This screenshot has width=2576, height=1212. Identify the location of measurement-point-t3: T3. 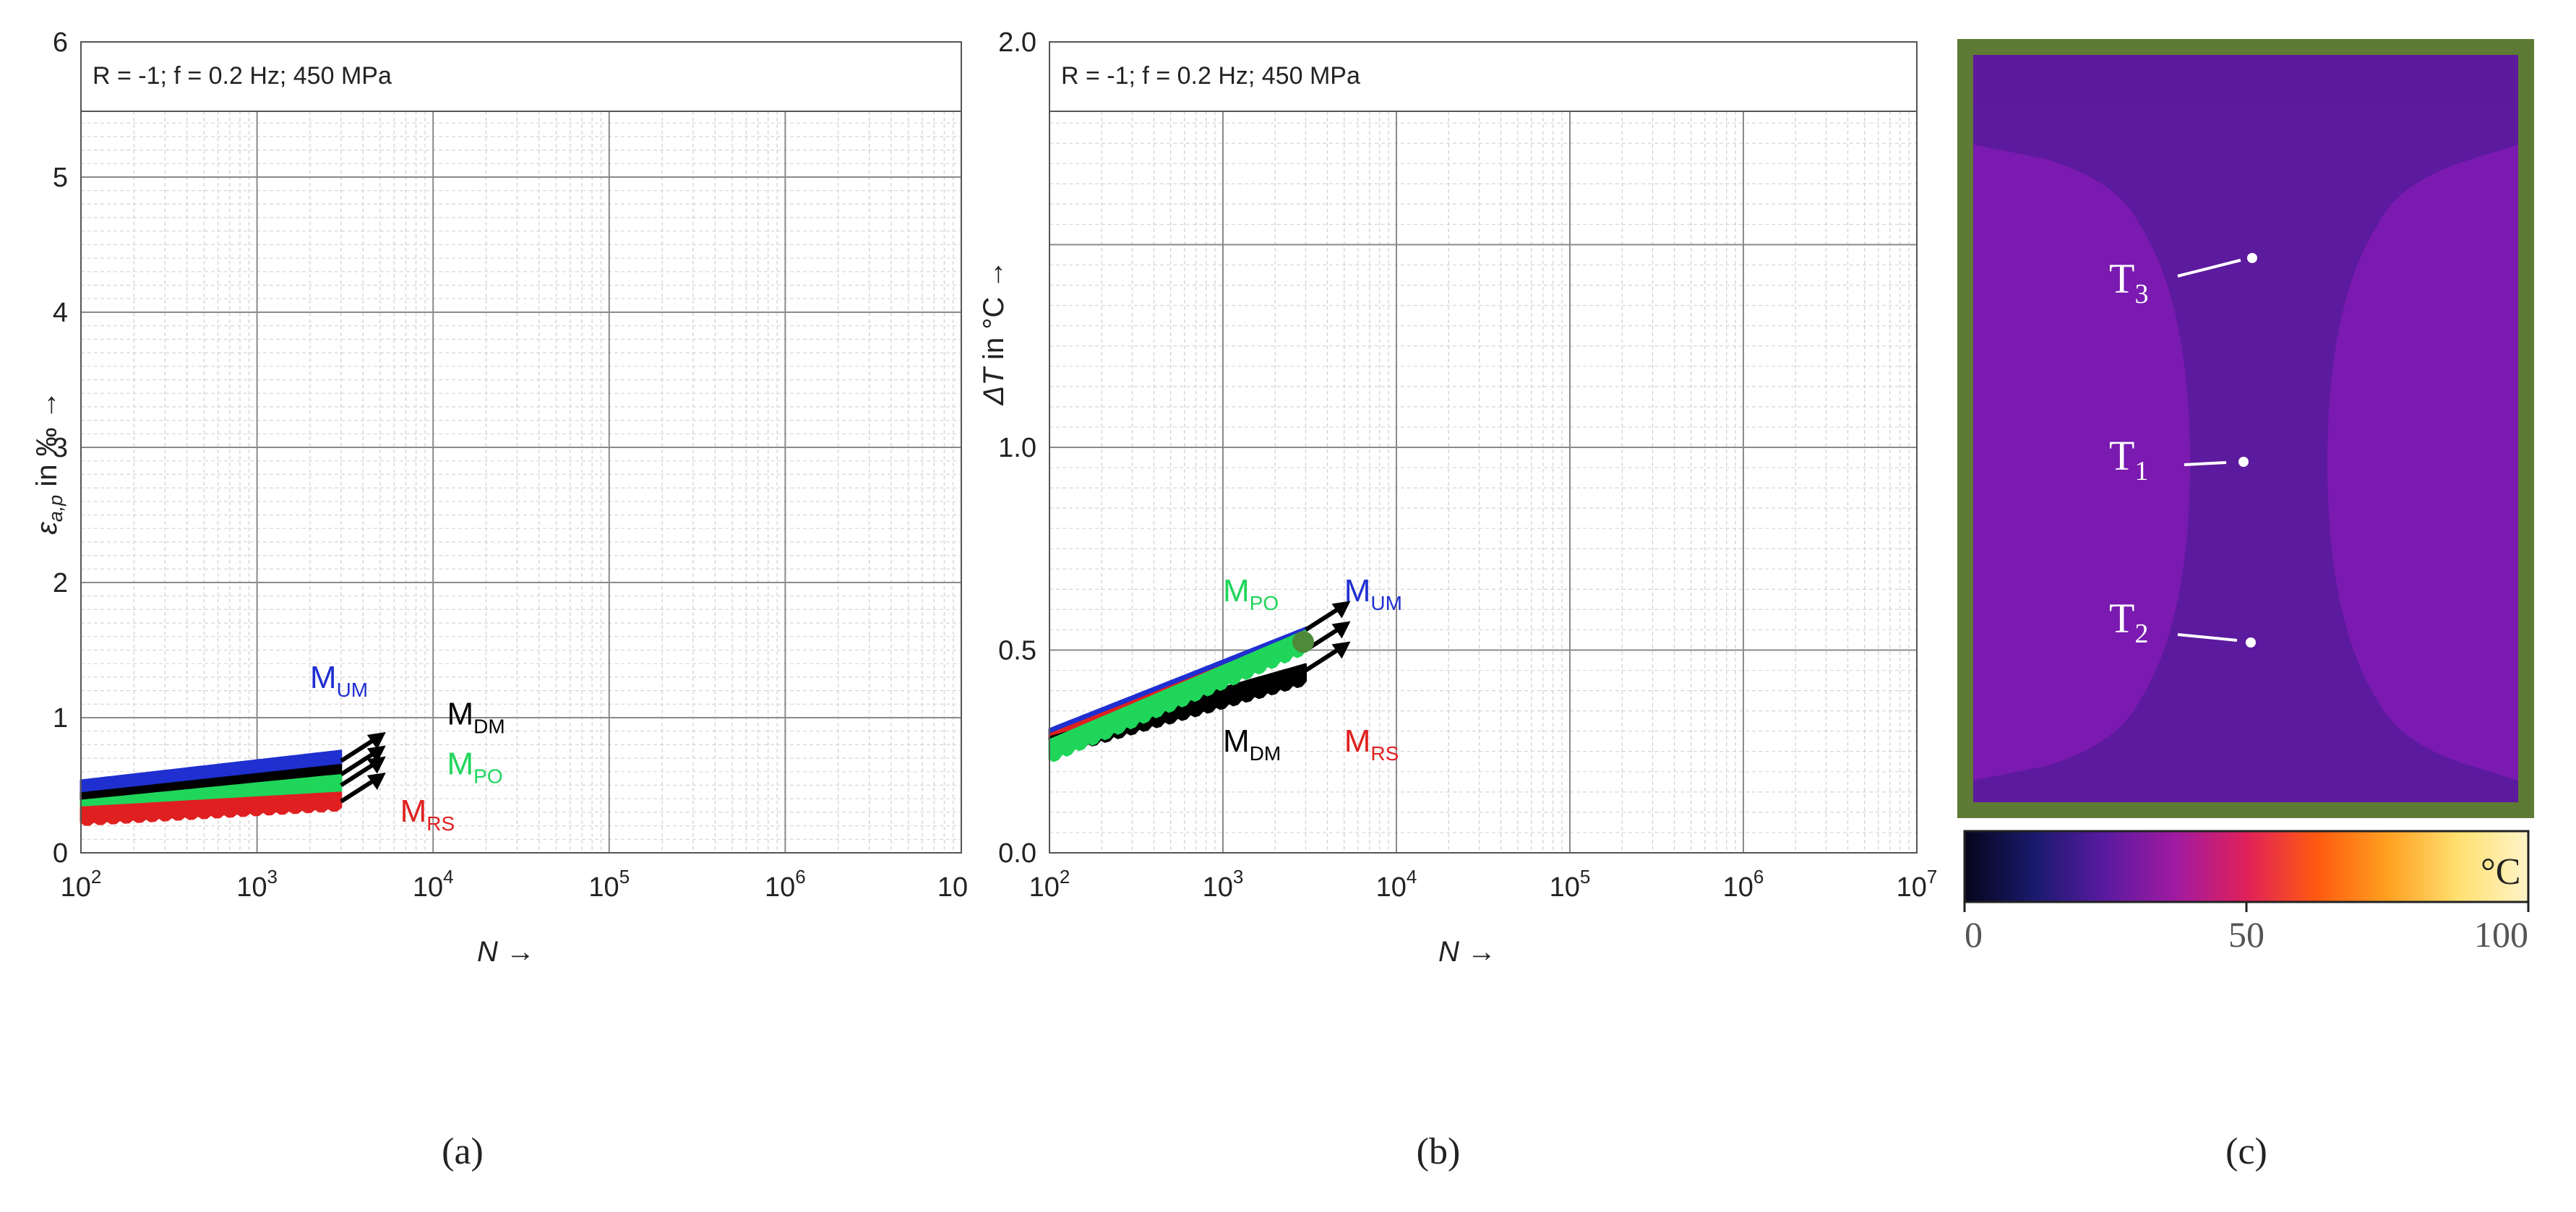
(2183, 281).